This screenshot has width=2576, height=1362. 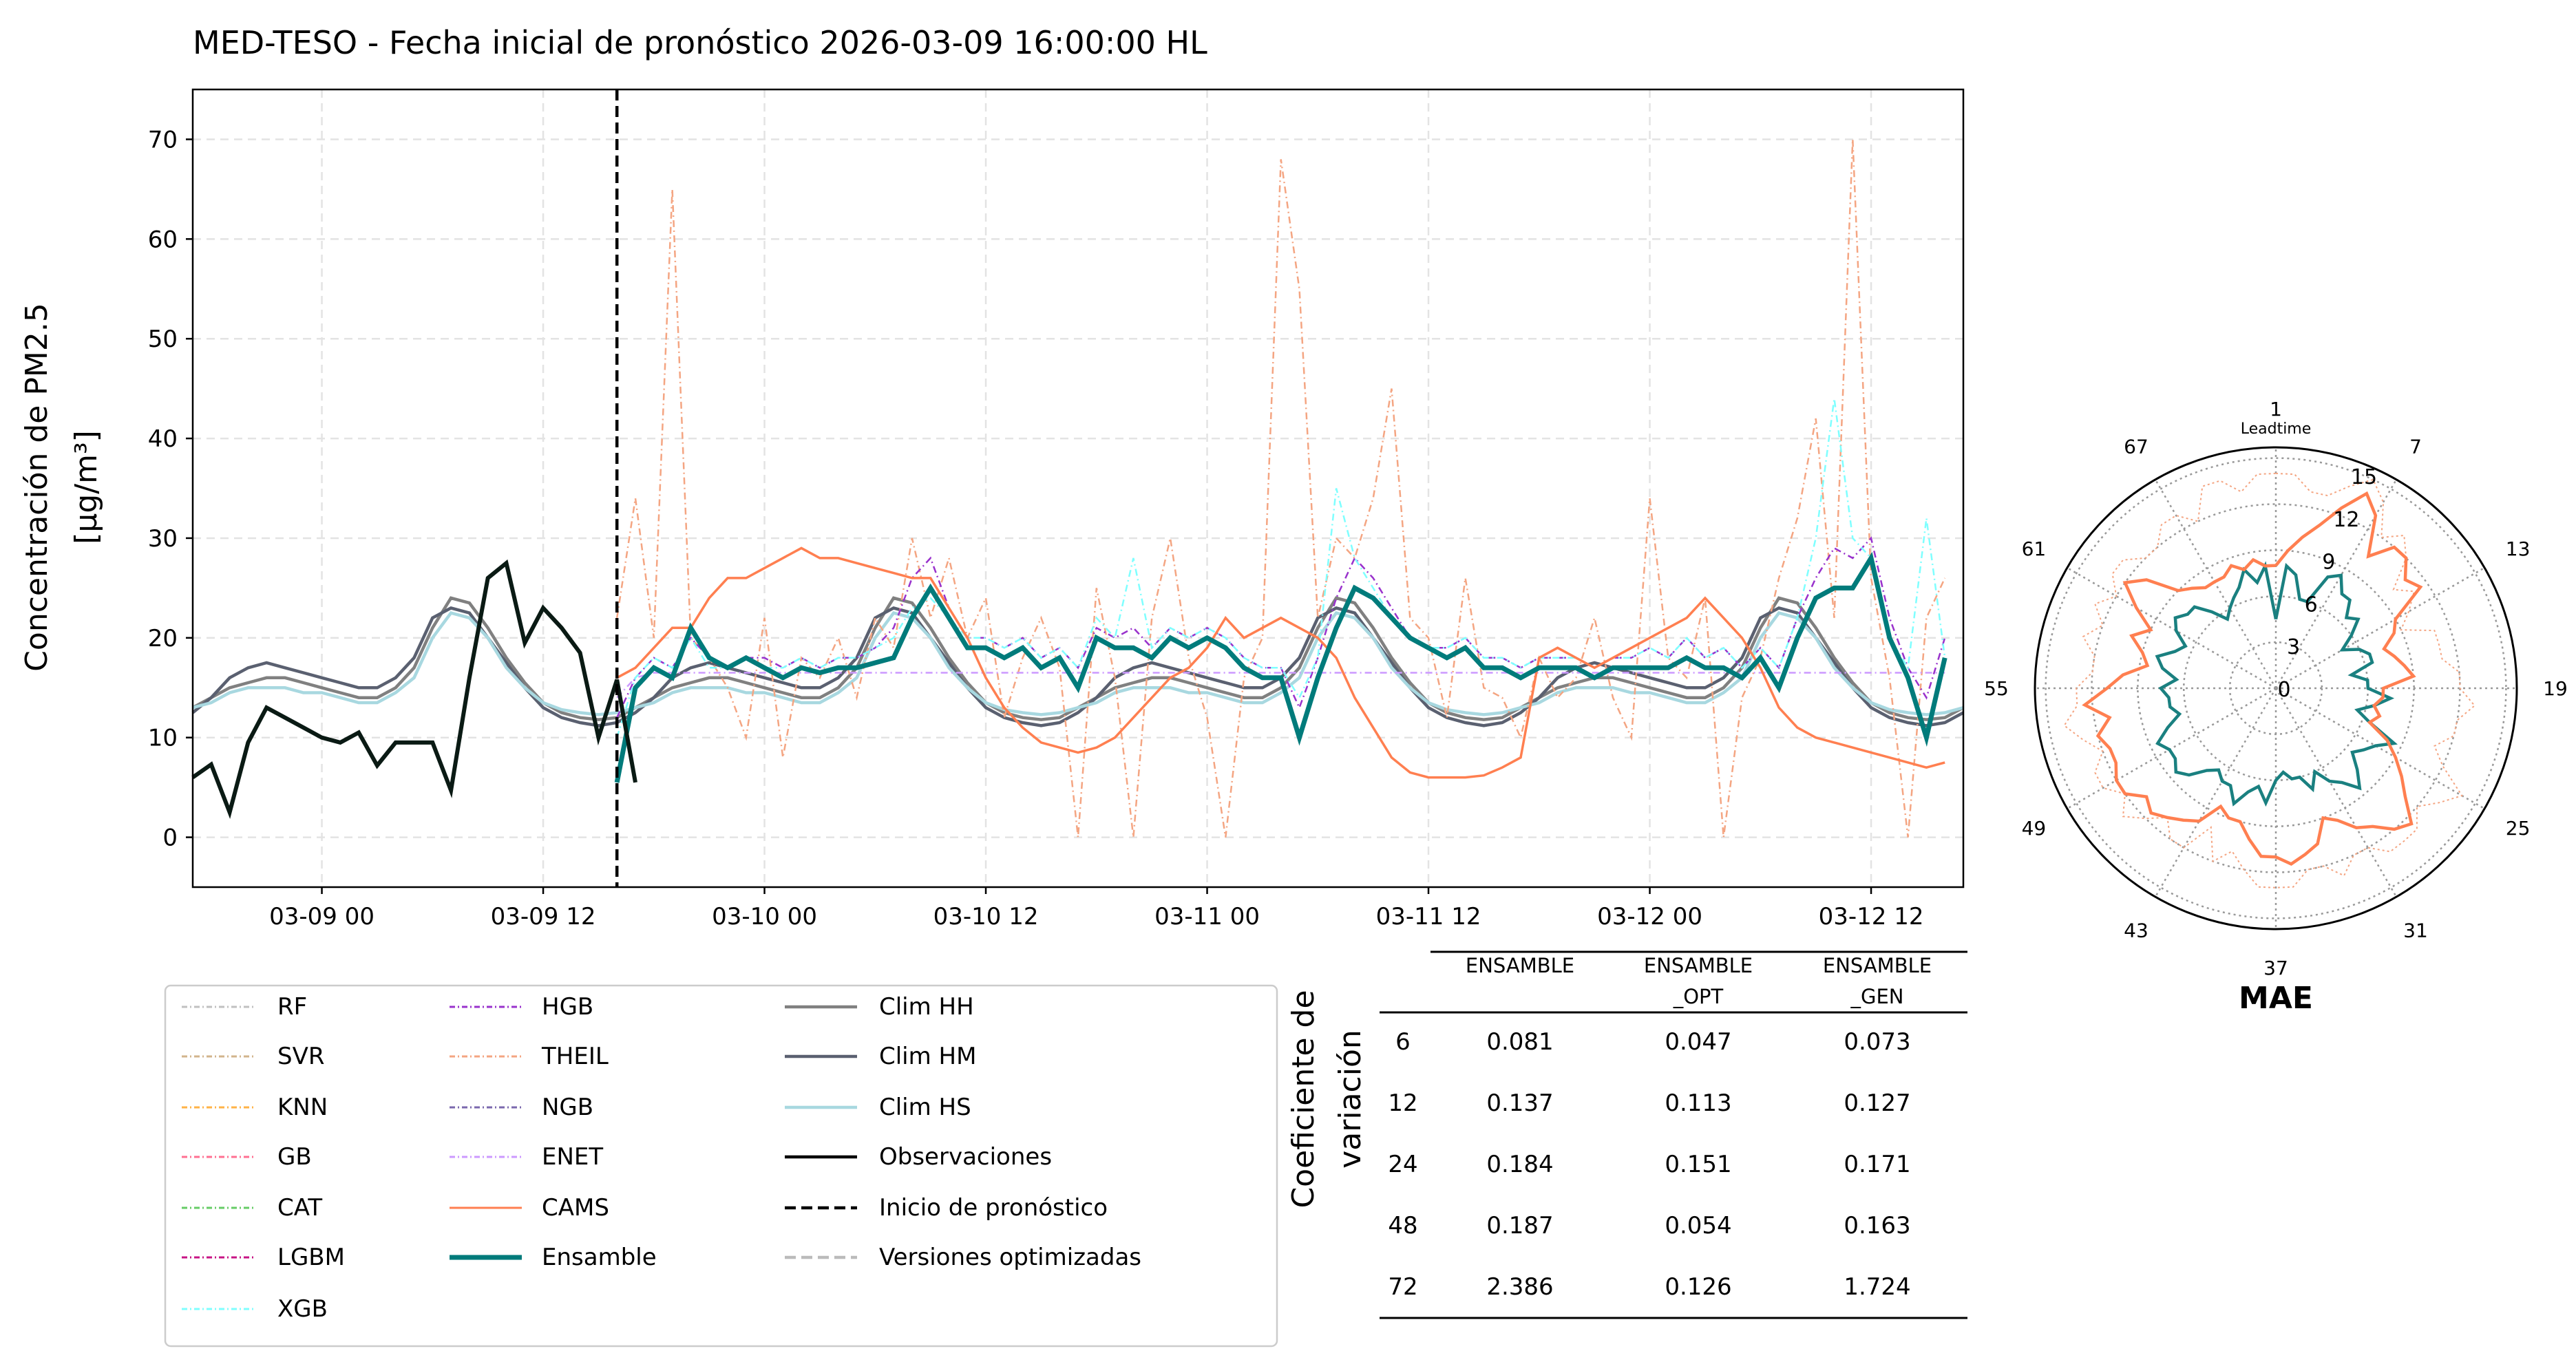 I want to click on x-tick-label: 03-10 00, so click(x=764, y=917).